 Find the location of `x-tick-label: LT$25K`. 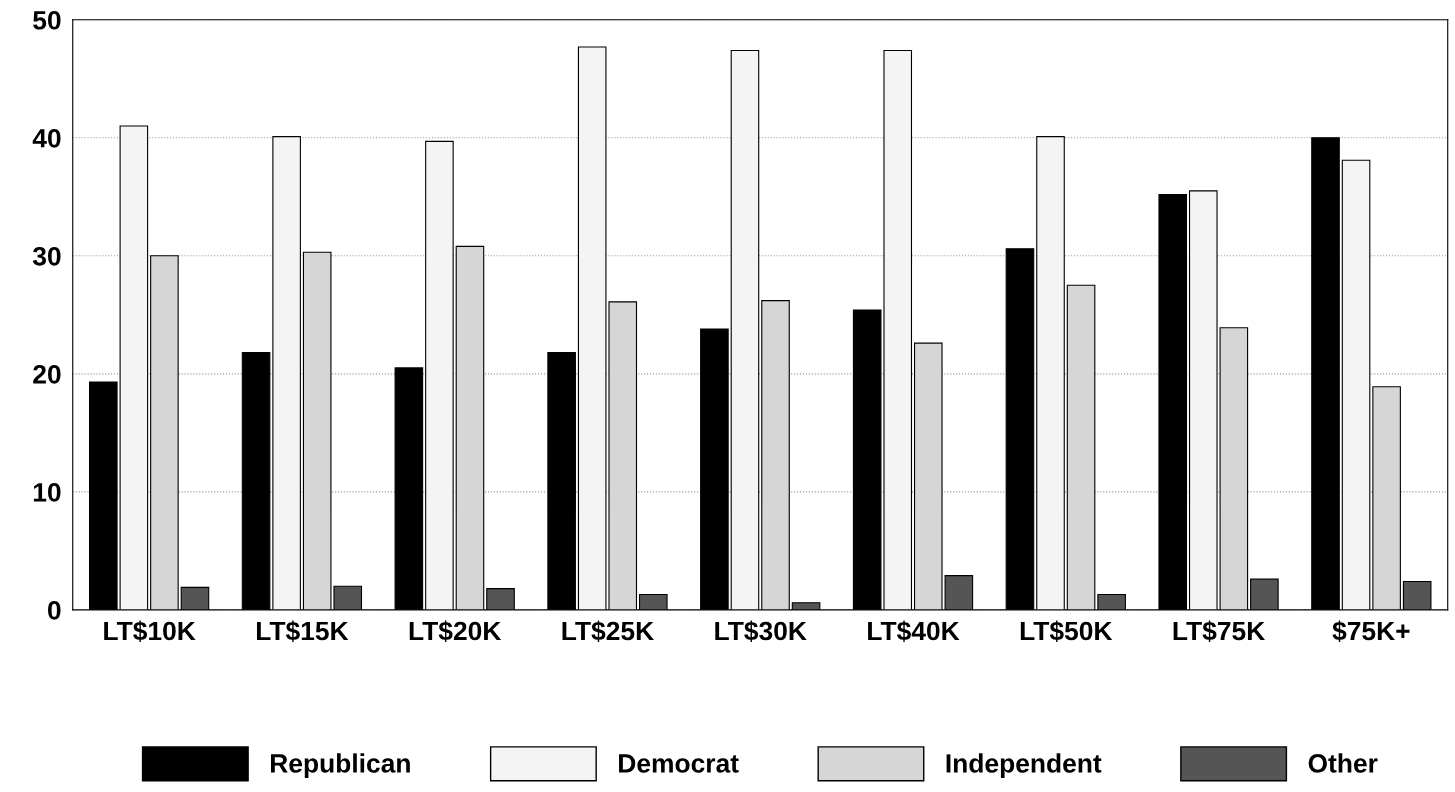

x-tick-label: LT$25K is located at coordinates (608, 631).